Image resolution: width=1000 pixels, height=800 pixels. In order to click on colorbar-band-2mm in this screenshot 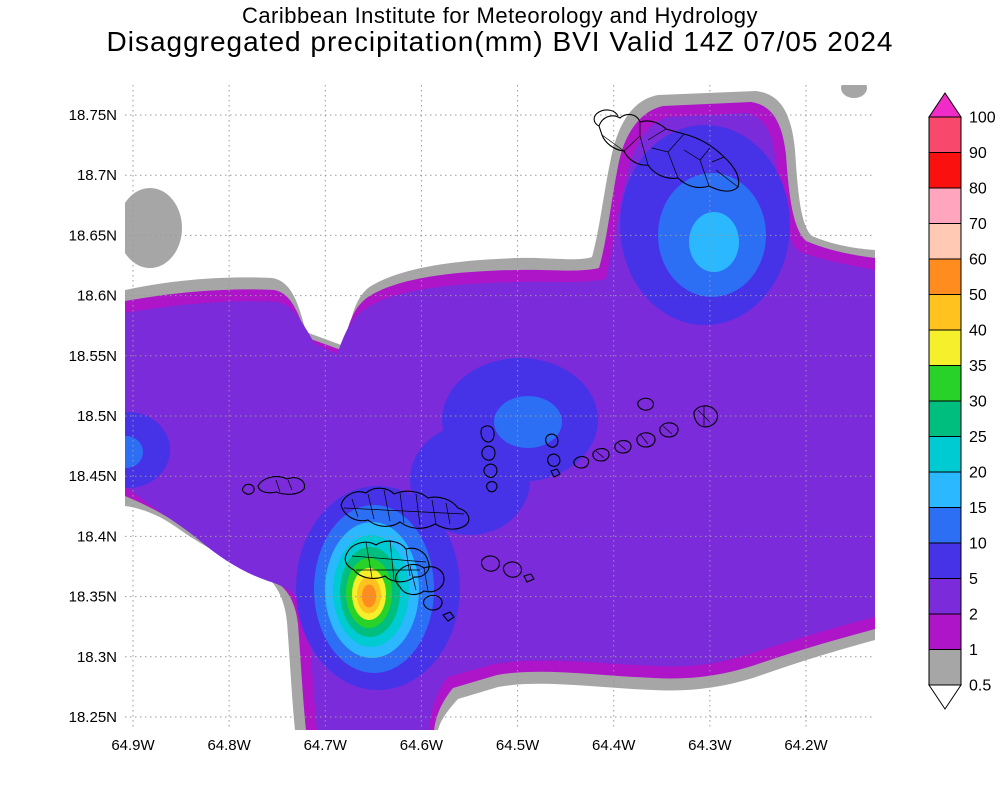, I will do `click(945, 596)`.